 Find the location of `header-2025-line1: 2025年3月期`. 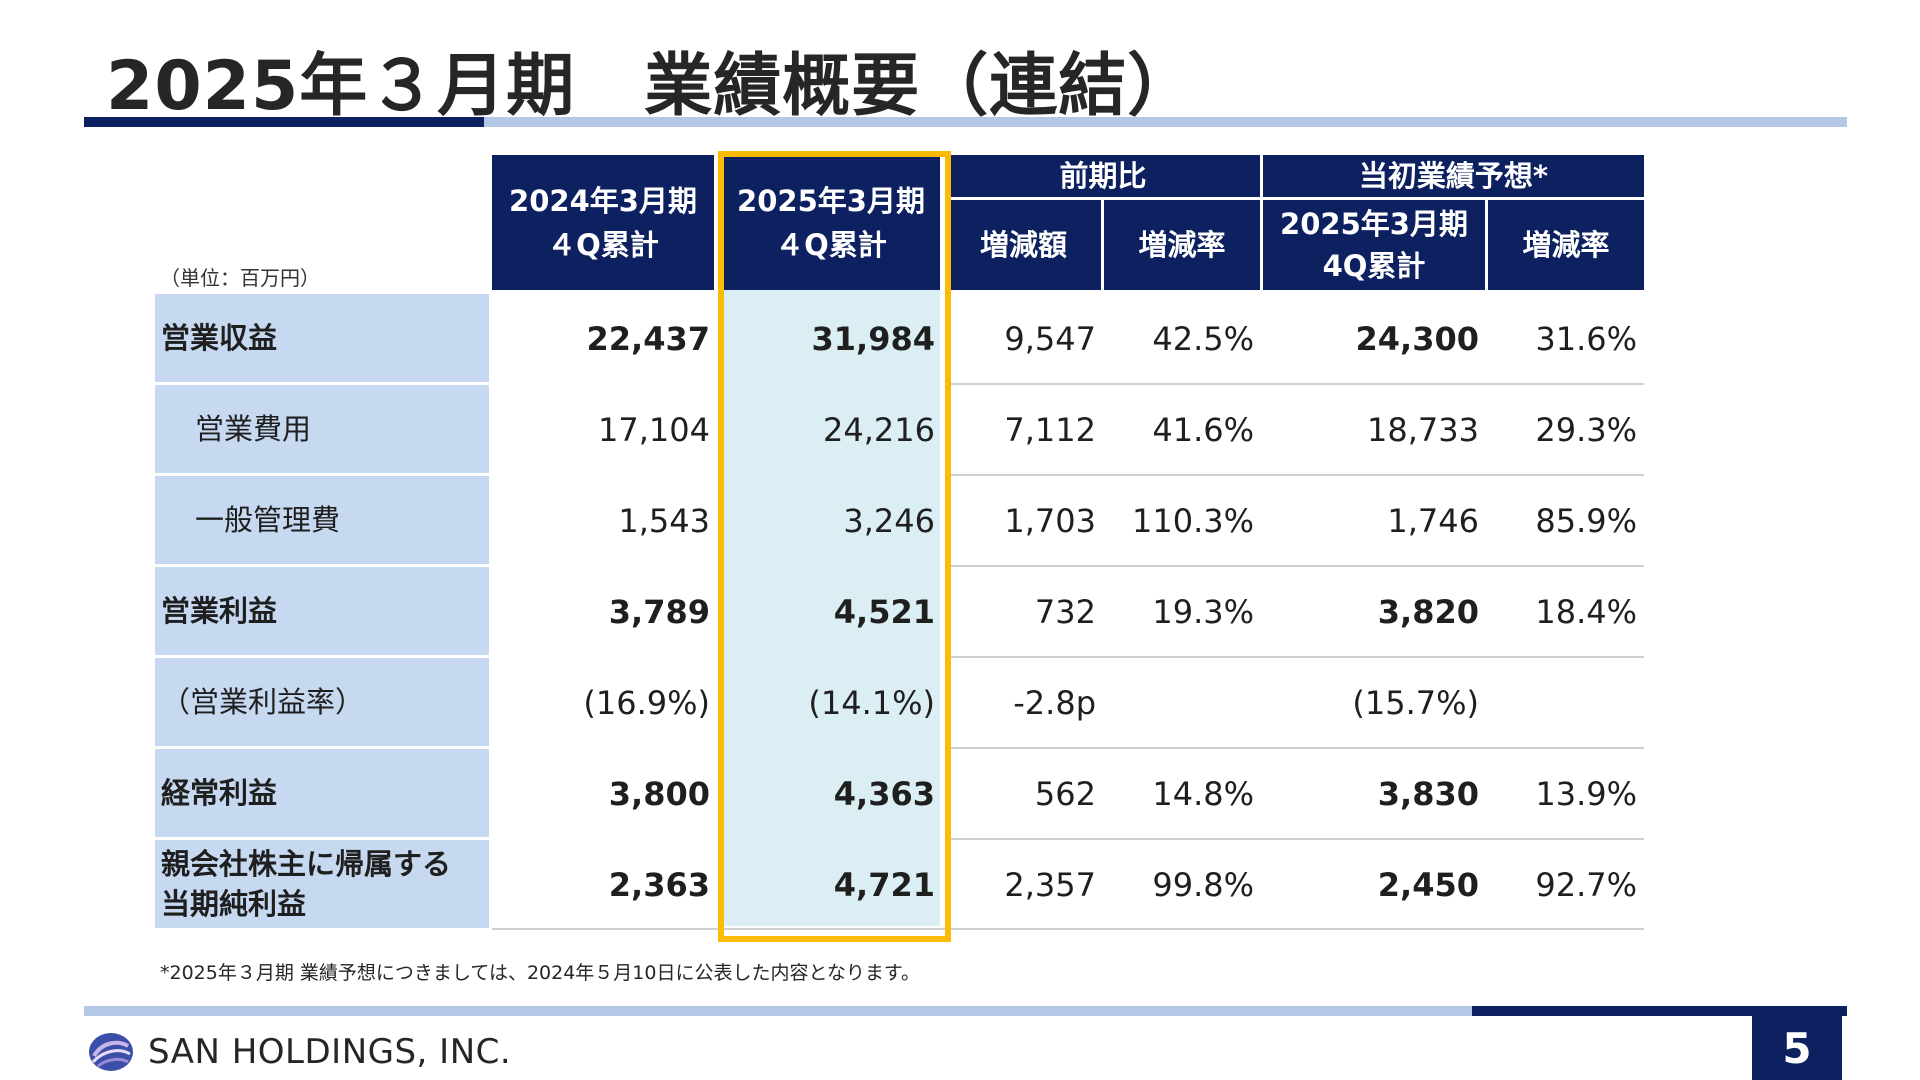

header-2025-line1: 2025年3月期 is located at coordinates (831, 200).